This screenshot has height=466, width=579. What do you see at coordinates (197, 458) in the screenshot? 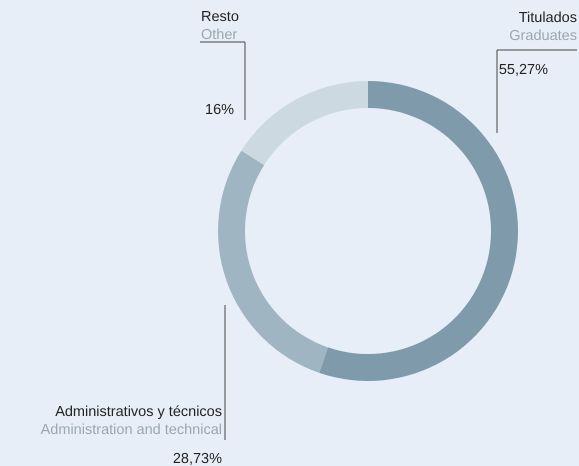
I see `data-label: 28,73%` at bounding box center [197, 458].